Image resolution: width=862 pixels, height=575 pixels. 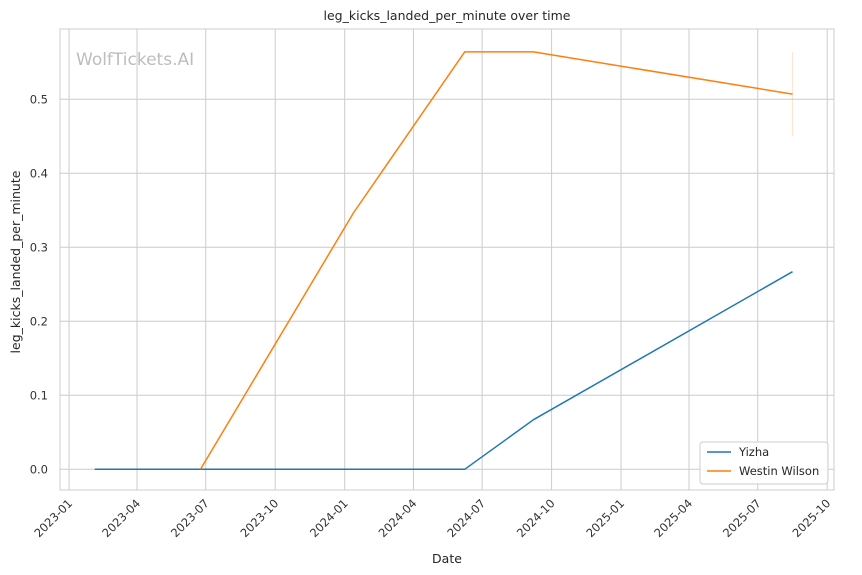 I want to click on y-tick-label: 0.5, so click(x=39, y=99).